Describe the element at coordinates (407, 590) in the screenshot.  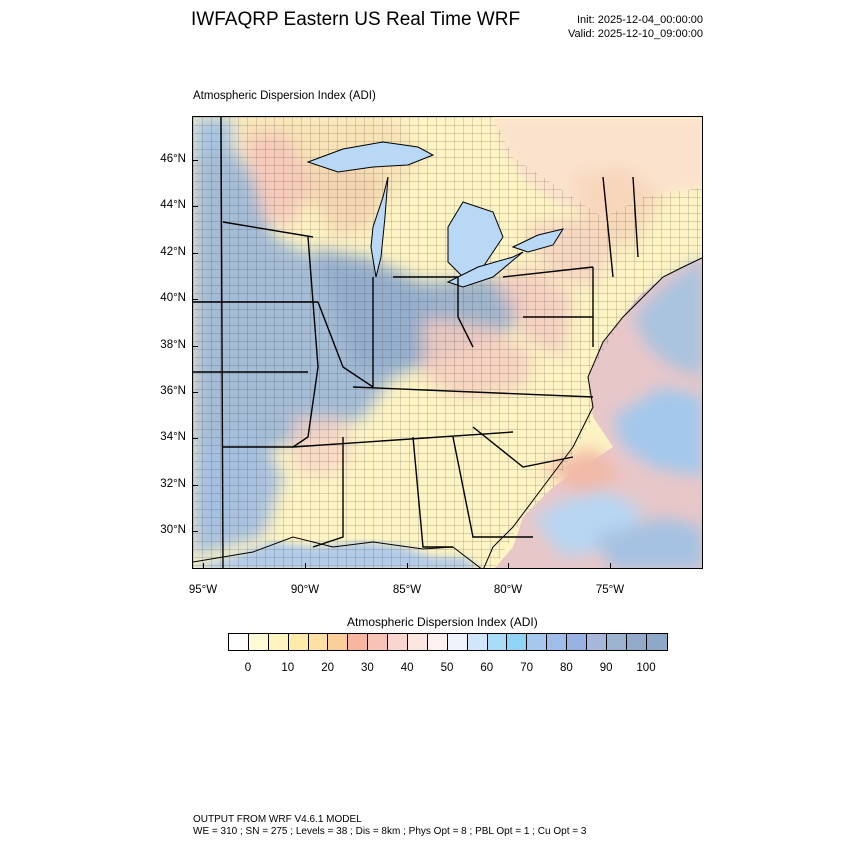
I see `lon-label: 85°W` at that location.